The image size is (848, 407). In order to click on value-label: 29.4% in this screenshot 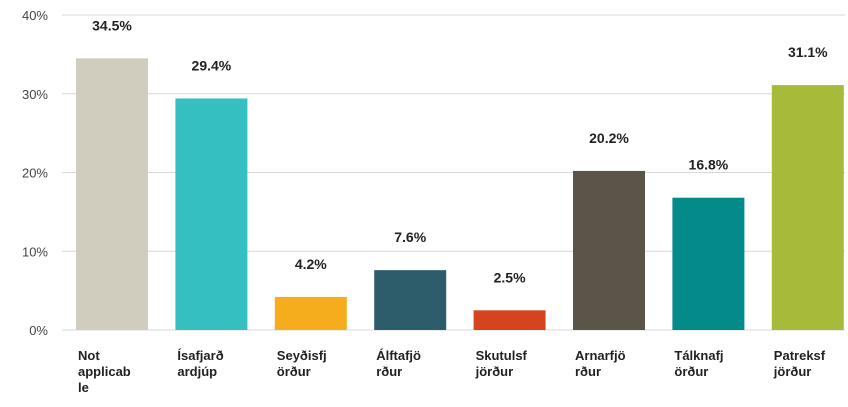, I will do `click(212, 65)`.